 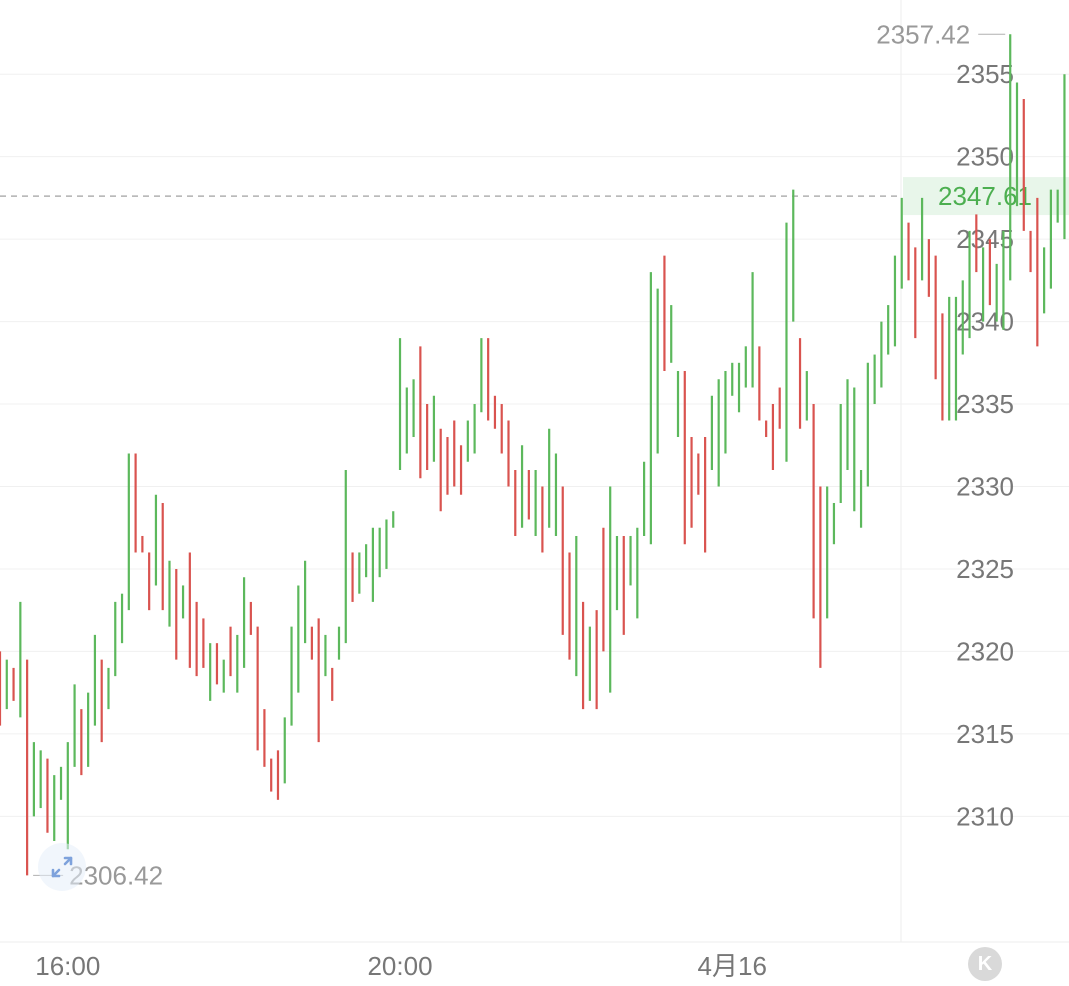 I want to click on candlestick-toggle-button: K, so click(x=985, y=964).